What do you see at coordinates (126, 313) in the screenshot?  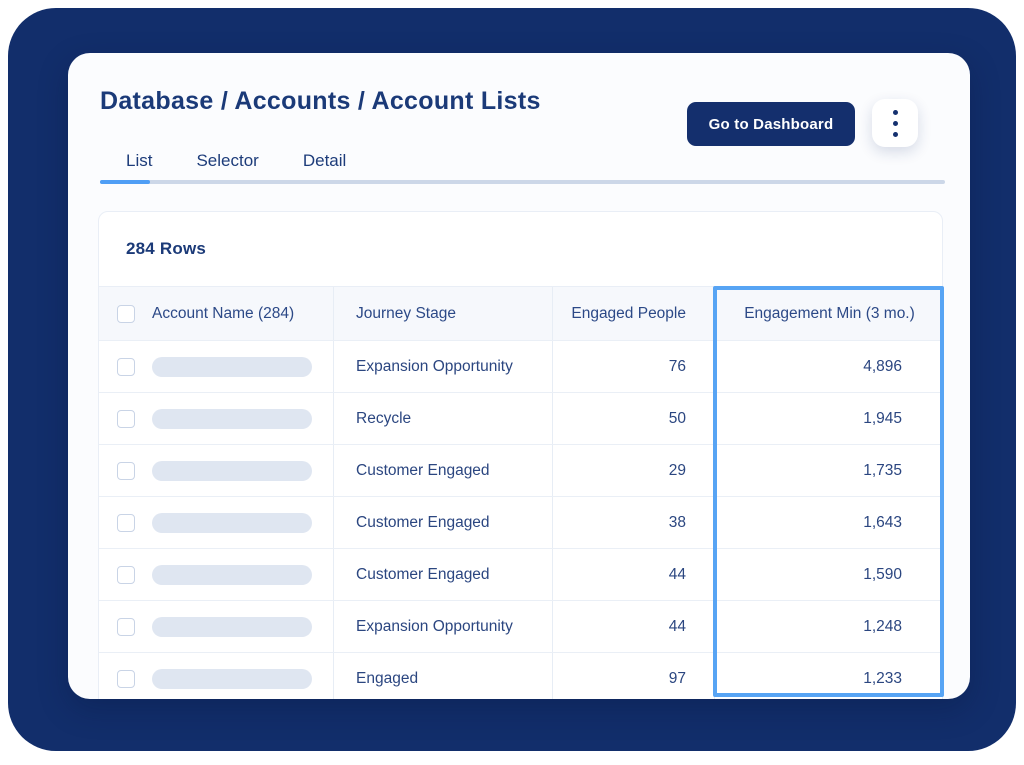 I see `select-all-checkbox` at bounding box center [126, 313].